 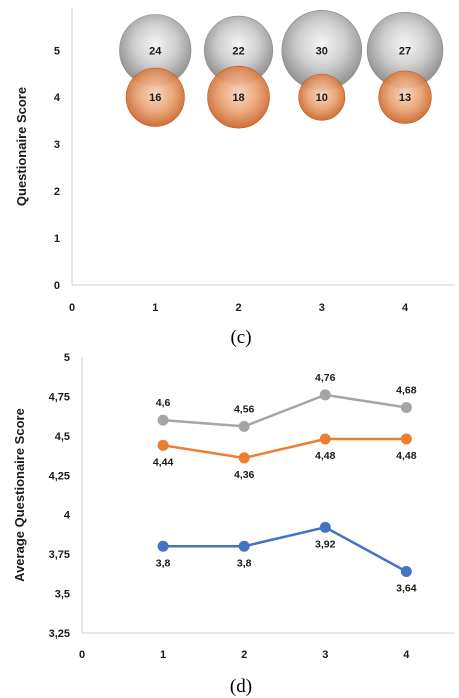 I want to click on y-tick-label: 3,75, so click(x=59, y=555).